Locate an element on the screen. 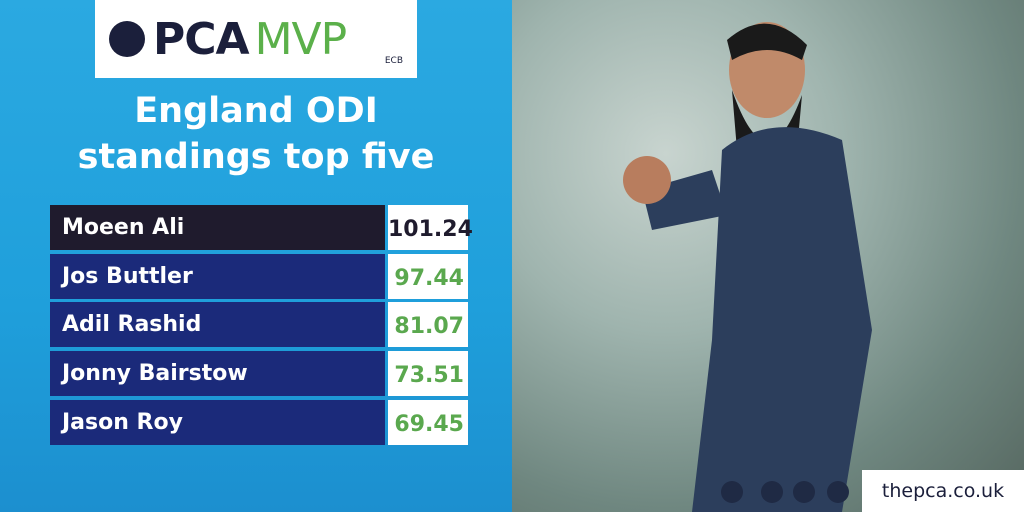  youtube-icon is located at coordinates (838, 492).